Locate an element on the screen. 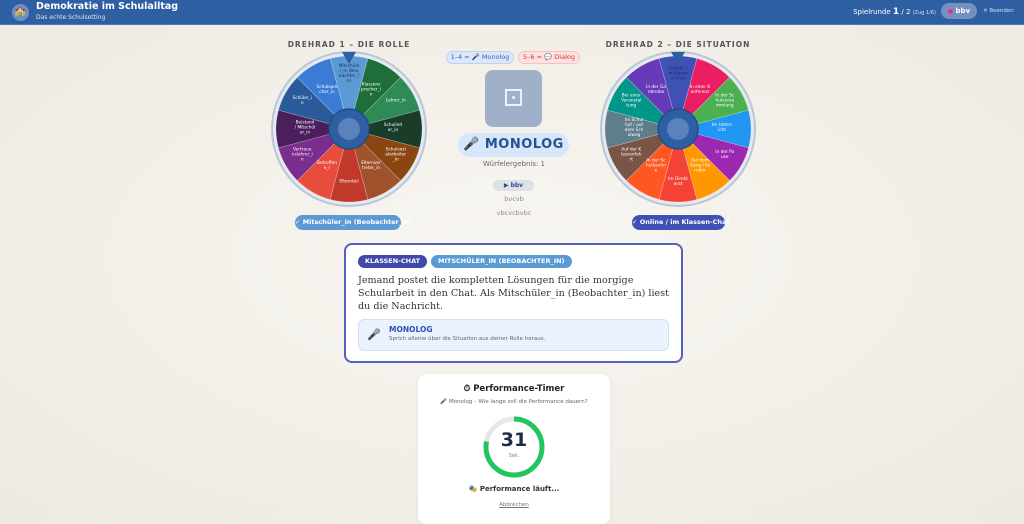 The height and width of the screenshot is (524, 1024). wheel-segment-label: Elternvertreter_in is located at coordinates (371, 166).